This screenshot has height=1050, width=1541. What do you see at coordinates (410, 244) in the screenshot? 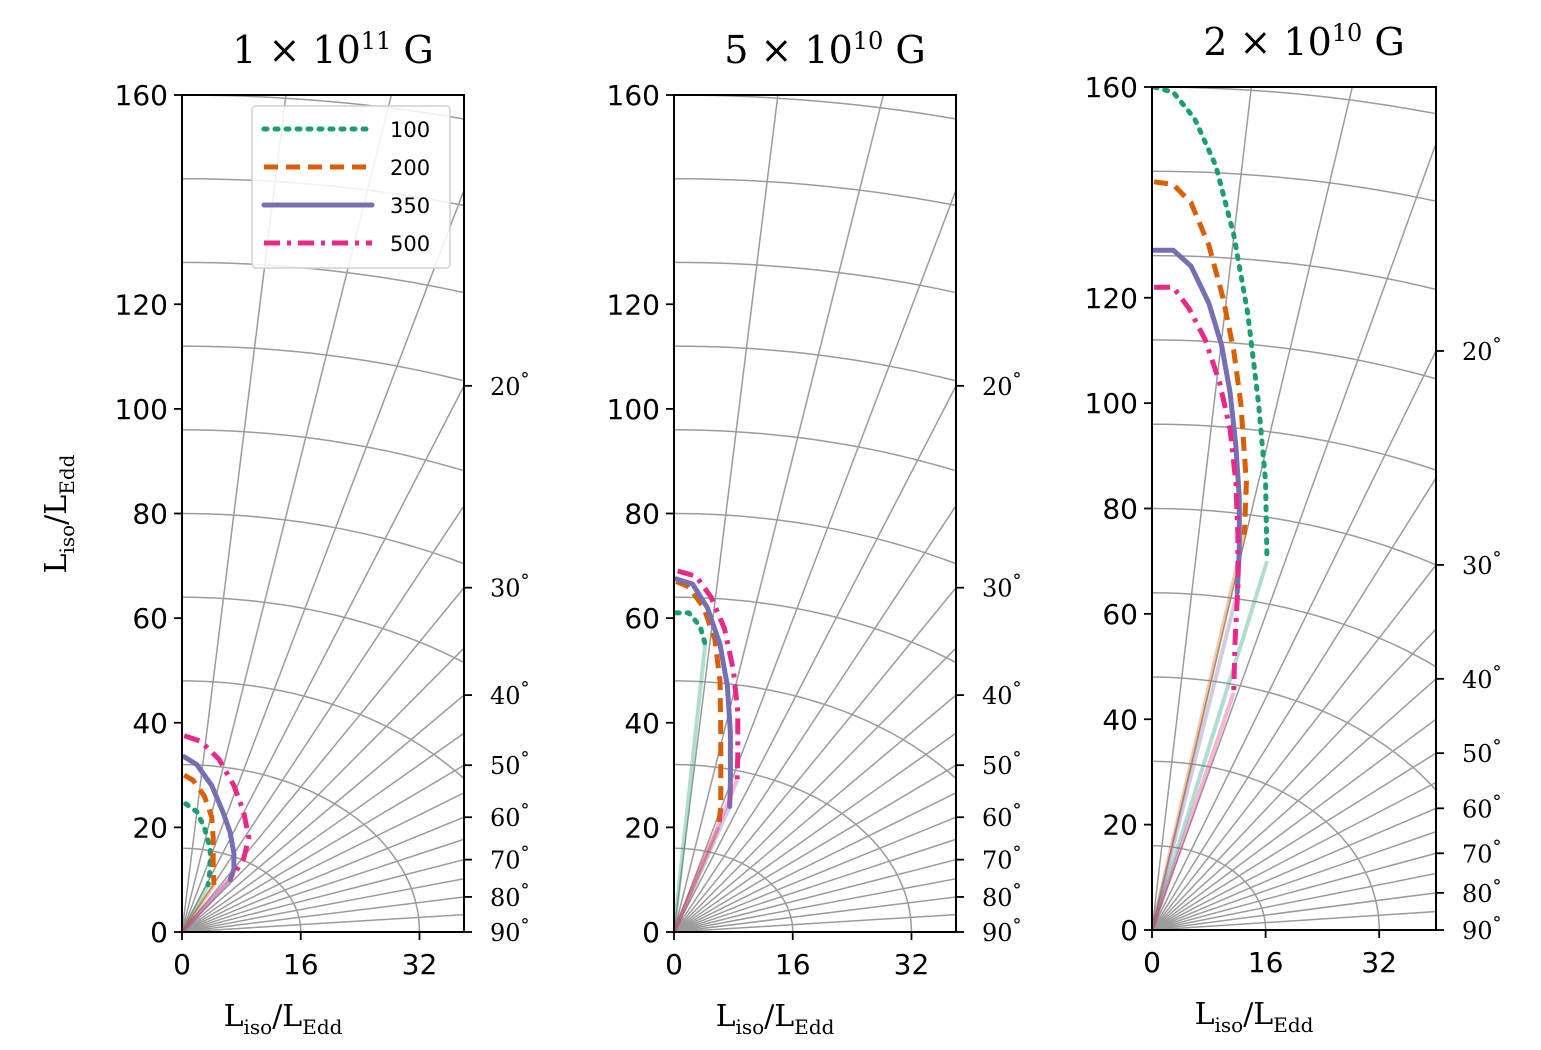
I see `legend-label-500: 500` at bounding box center [410, 244].